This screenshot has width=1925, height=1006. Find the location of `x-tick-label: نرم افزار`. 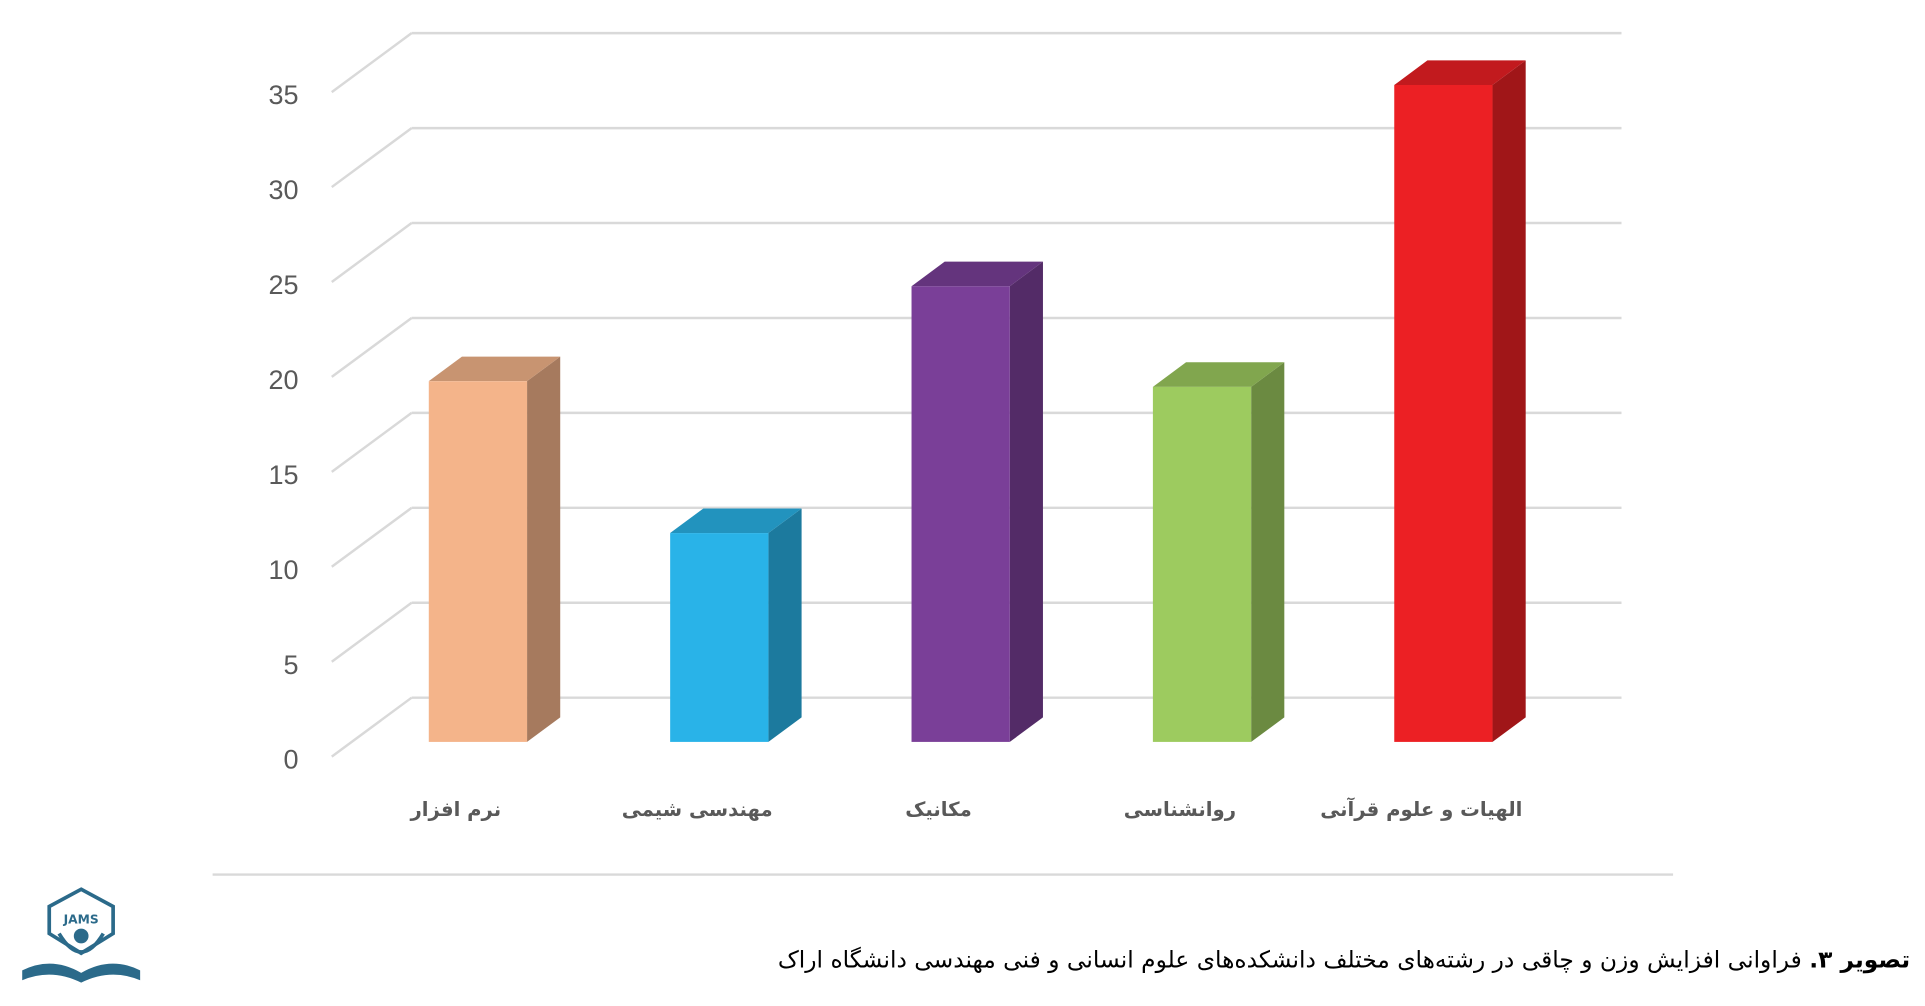

x-tick-label: نرم افزار is located at coordinates (455, 809).